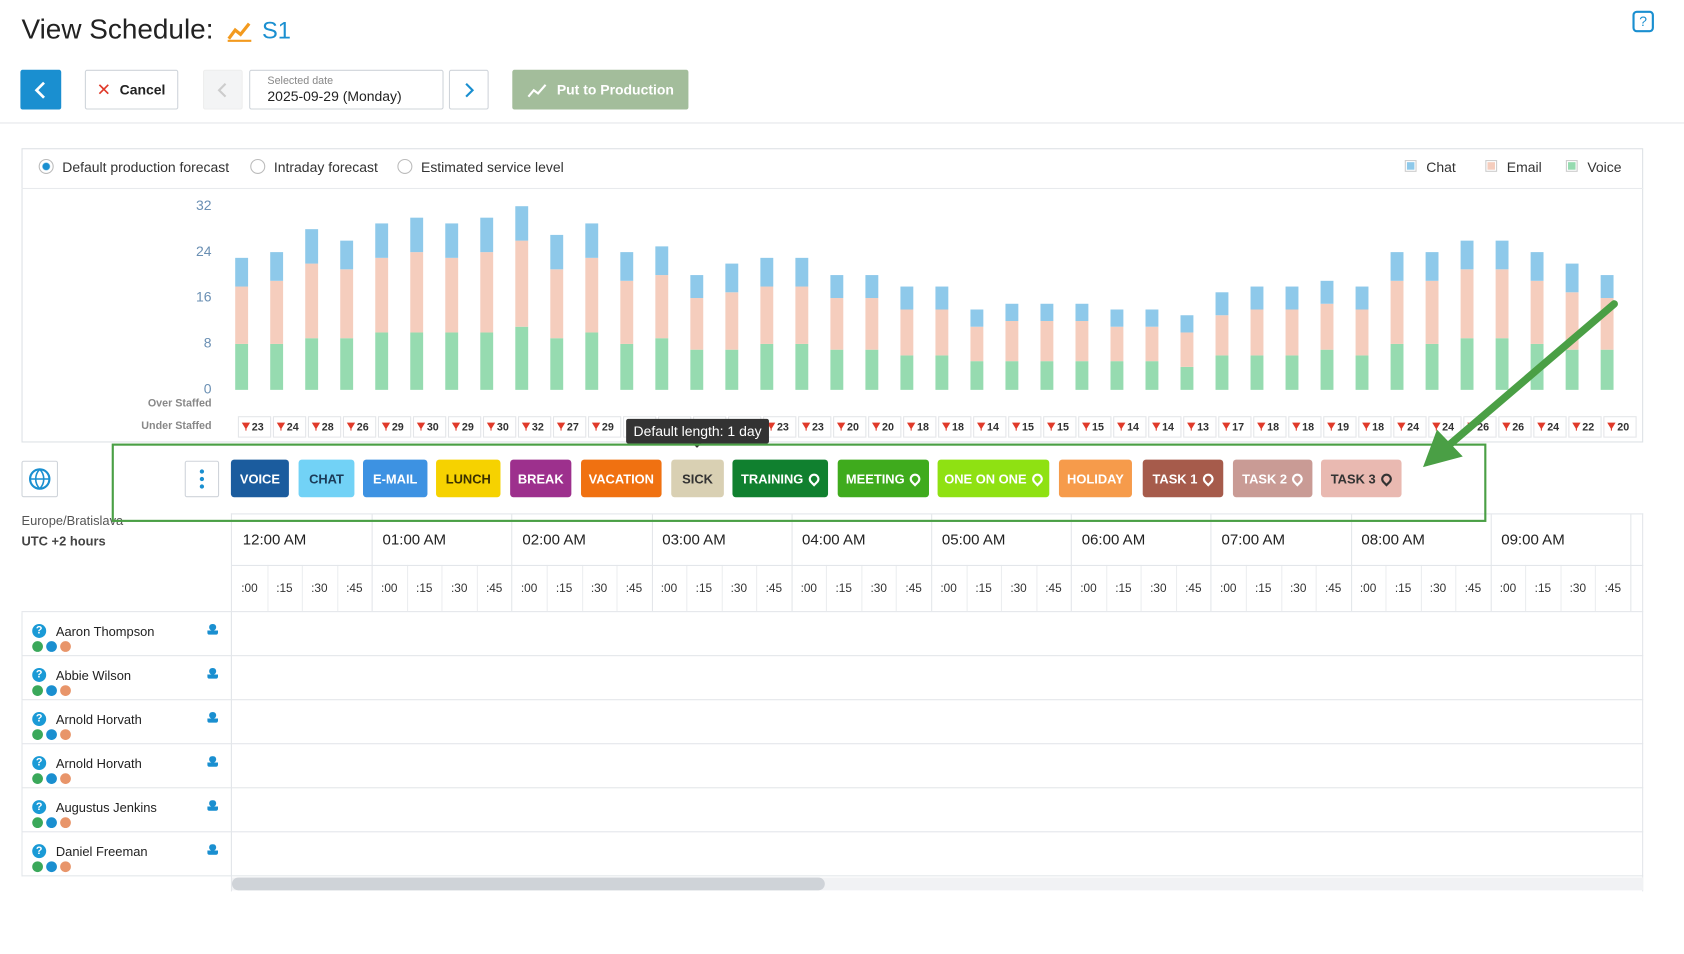 The height and width of the screenshot is (954, 1684). Describe the element at coordinates (105, 631) in the screenshot. I see `agent-name: Aaron Thompson` at that location.